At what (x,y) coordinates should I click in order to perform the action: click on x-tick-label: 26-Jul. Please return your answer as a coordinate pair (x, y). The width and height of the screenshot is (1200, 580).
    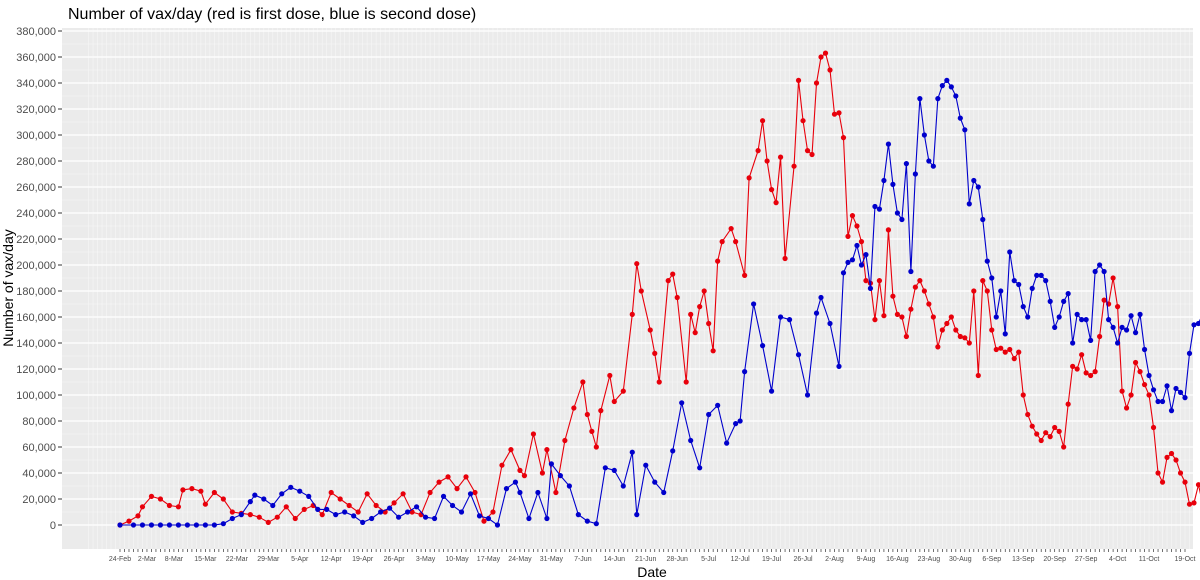
    Looking at the image, I should click on (803, 559).